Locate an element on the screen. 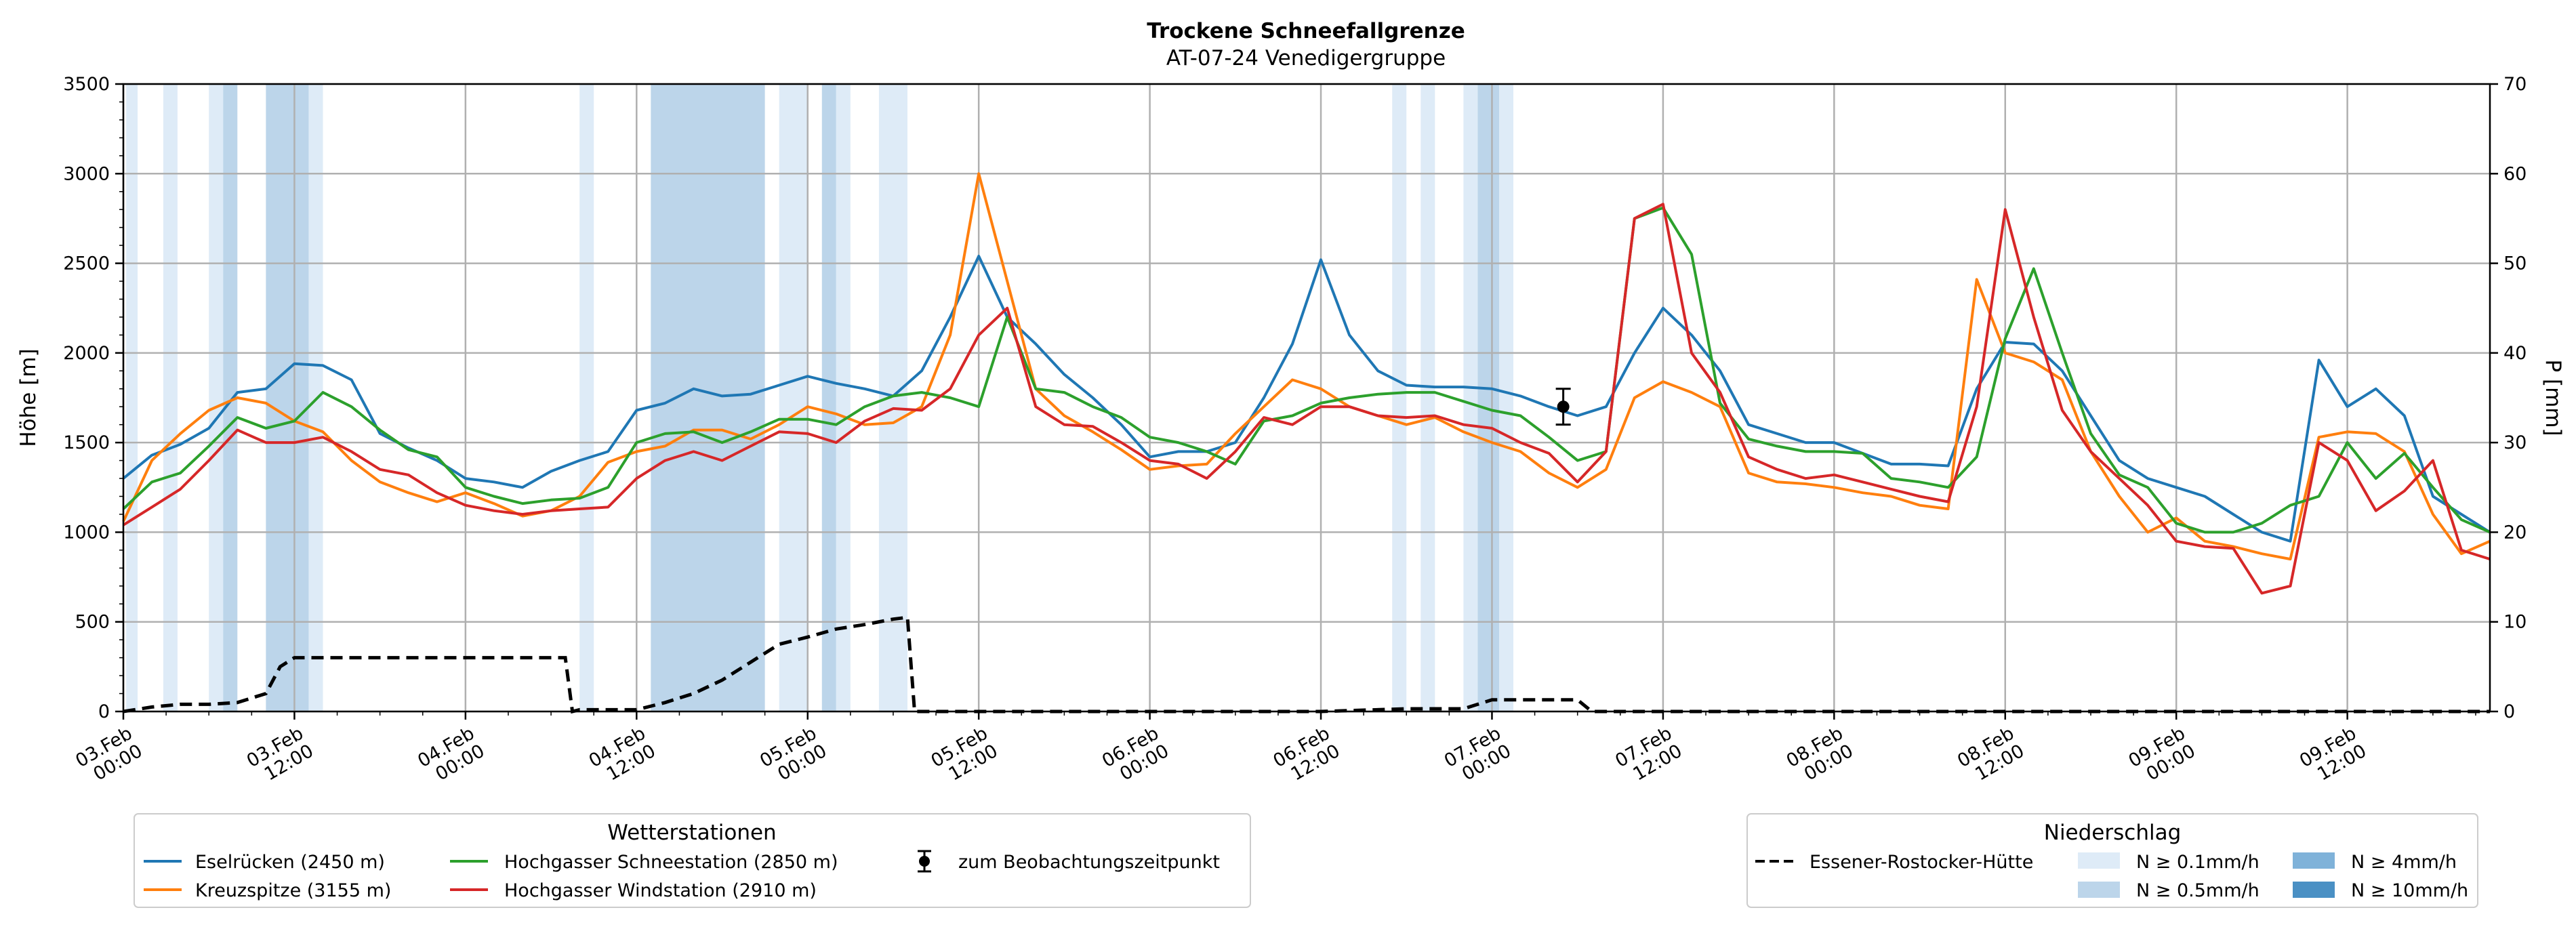 The image size is (2576, 929). obs-point is located at coordinates (1563, 406).